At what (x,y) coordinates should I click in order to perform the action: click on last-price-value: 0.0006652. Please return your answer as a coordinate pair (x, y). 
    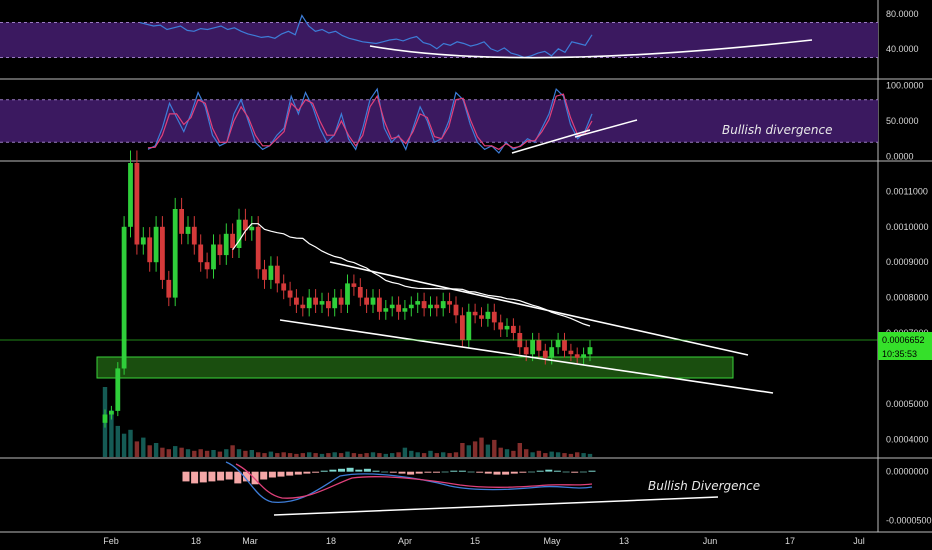
    Looking at the image, I should click on (903, 340).